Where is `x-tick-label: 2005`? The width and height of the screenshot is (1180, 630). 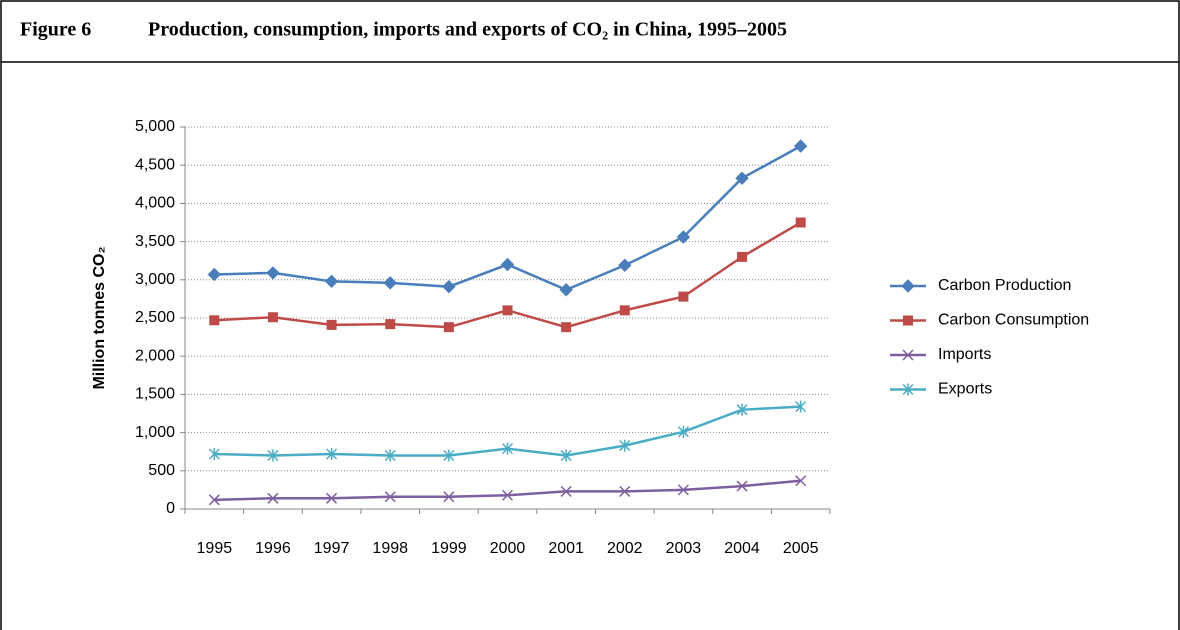 x-tick-label: 2005 is located at coordinates (801, 548).